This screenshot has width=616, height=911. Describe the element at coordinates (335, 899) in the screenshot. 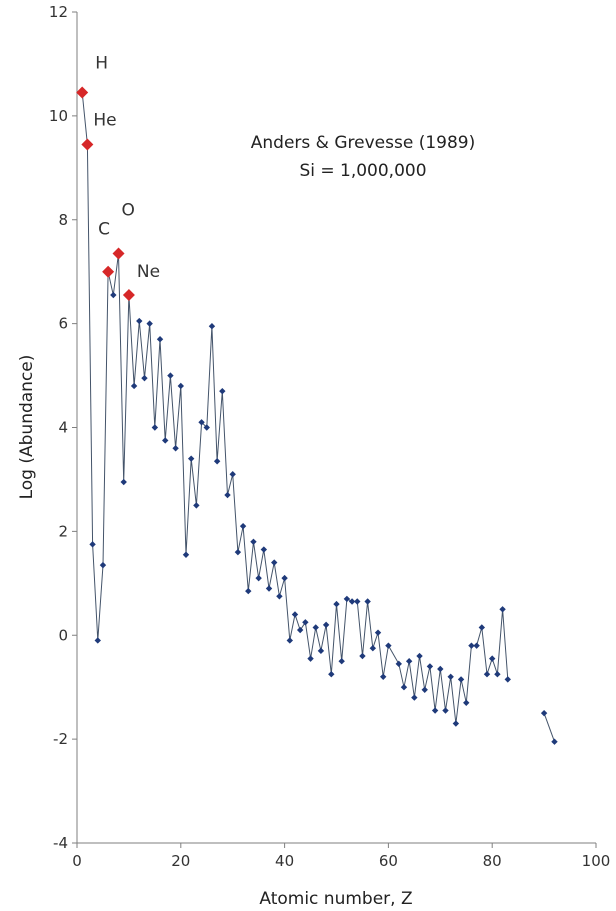

I see `x-axis-title: Atomic number, Z` at that location.